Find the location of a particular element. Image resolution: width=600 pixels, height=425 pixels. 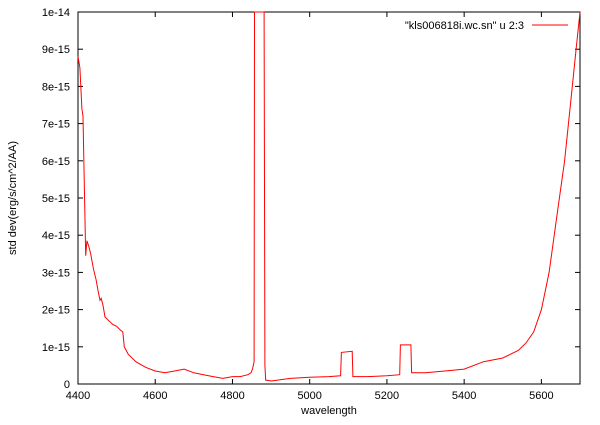

y-tick-label: 1e-14 is located at coordinates (56, 13).